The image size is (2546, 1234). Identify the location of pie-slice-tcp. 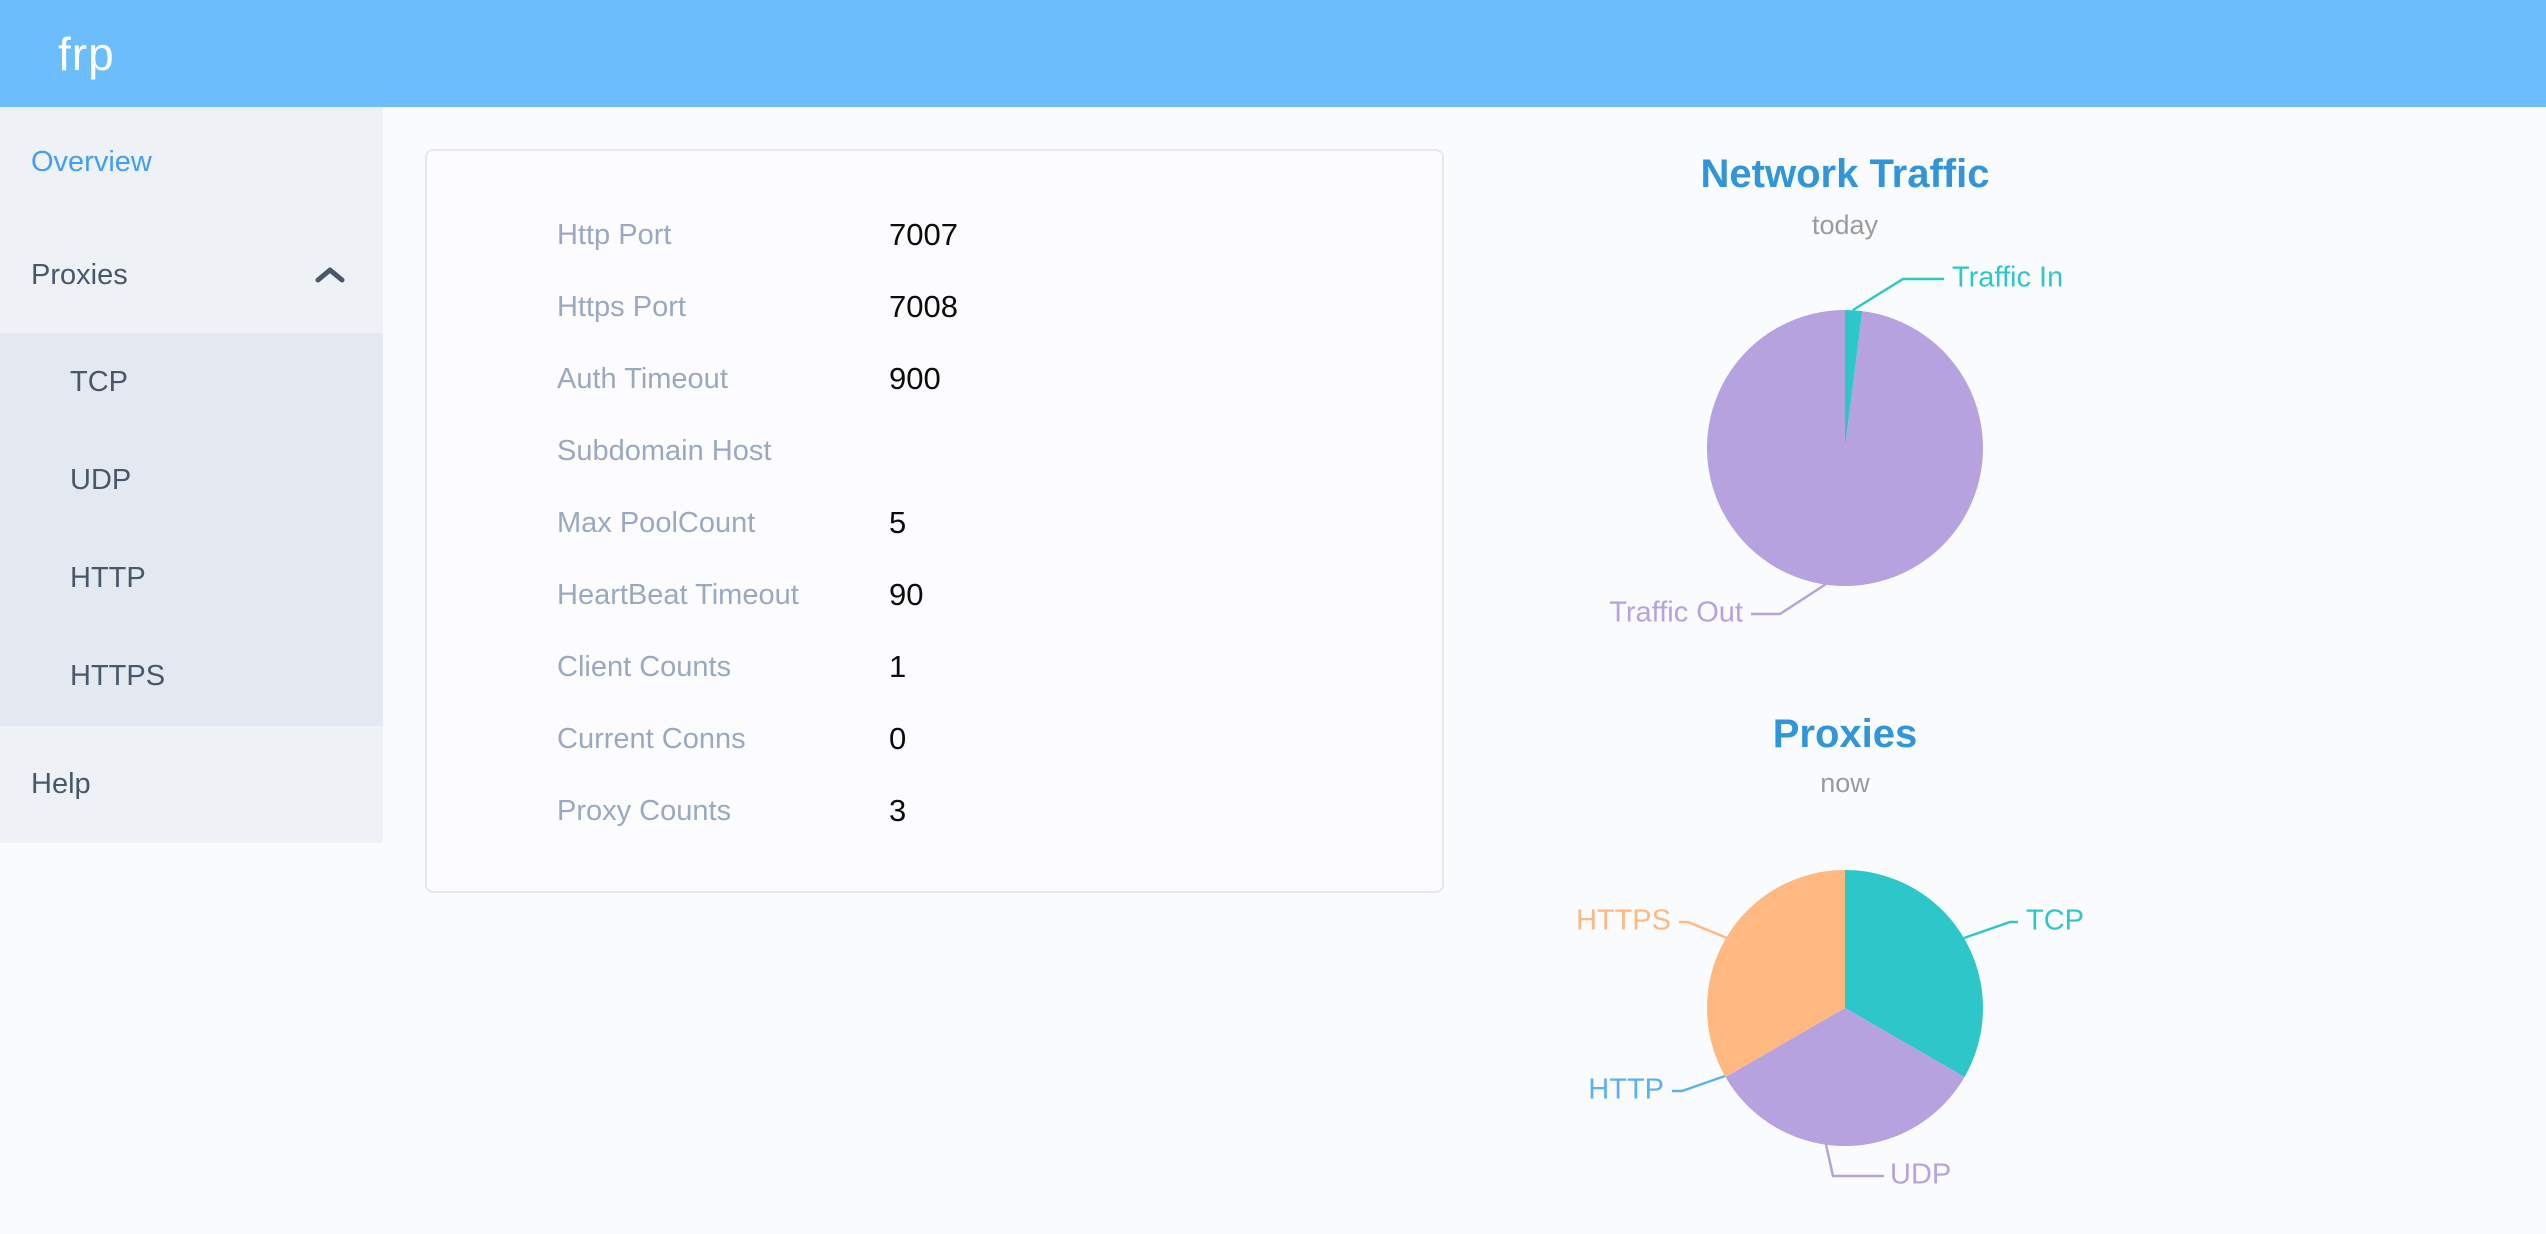
(1914, 973).